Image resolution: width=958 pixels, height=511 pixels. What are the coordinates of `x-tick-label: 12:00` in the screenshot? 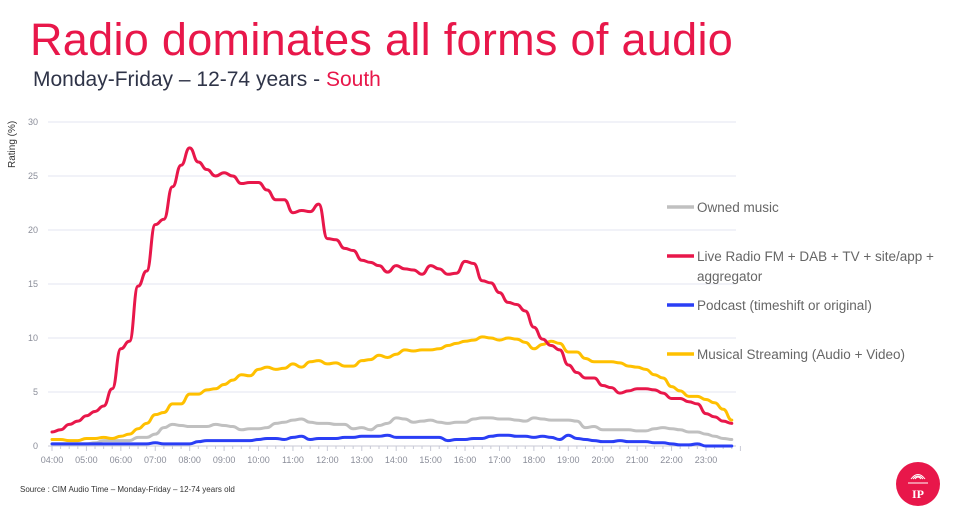 It's located at (327, 460).